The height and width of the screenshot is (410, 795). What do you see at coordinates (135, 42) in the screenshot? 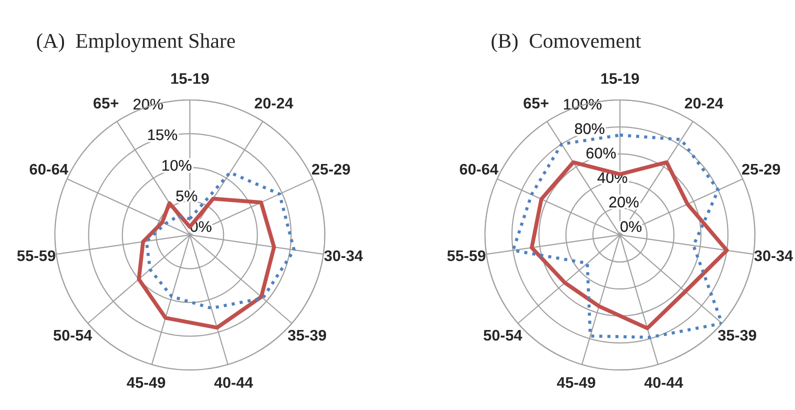
I see `chart-title: (A) Employment Share` at bounding box center [135, 42].